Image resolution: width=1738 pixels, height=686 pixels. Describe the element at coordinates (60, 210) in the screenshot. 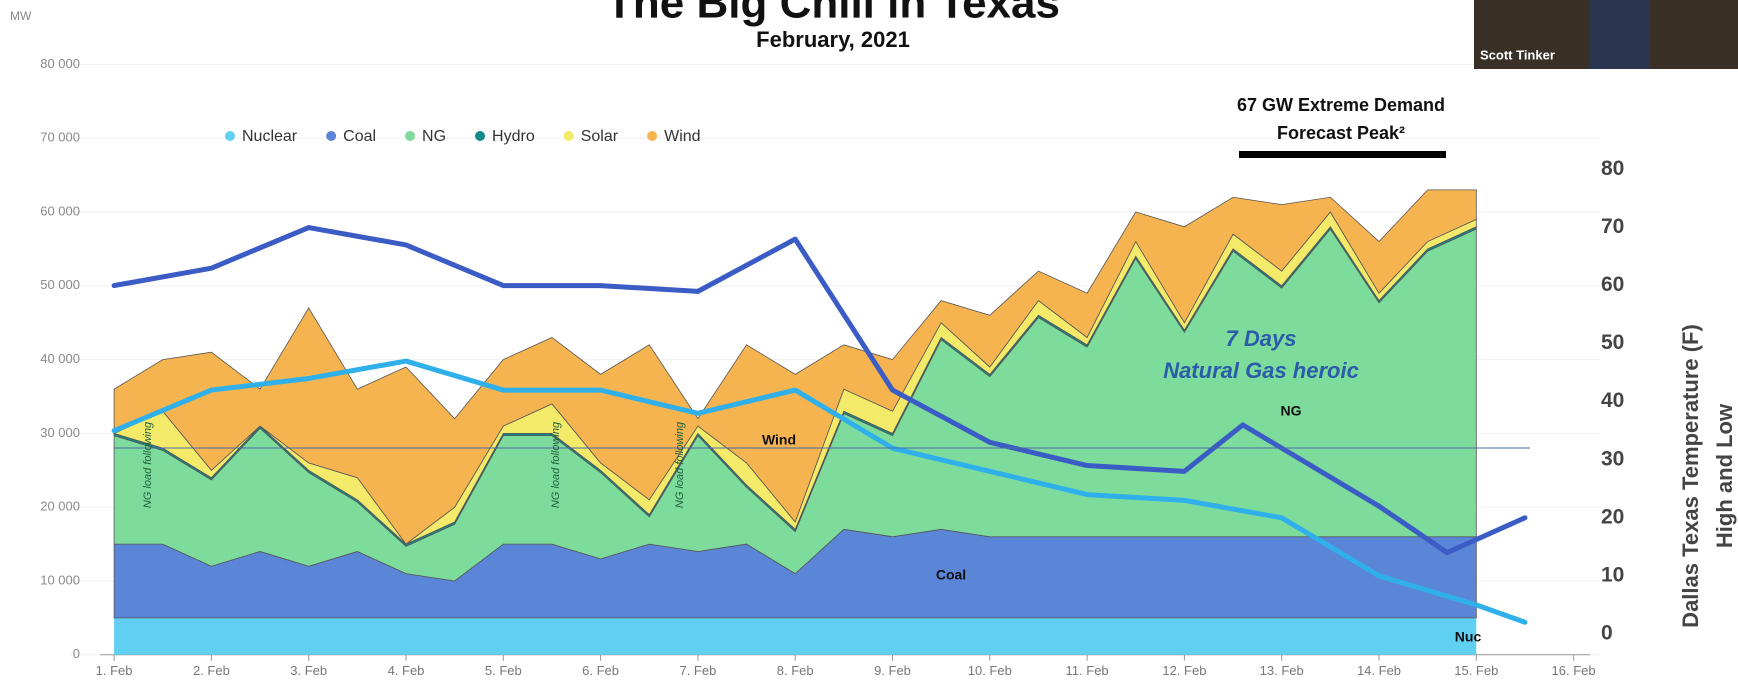

I see `y-tick-label: 60 000` at that location.